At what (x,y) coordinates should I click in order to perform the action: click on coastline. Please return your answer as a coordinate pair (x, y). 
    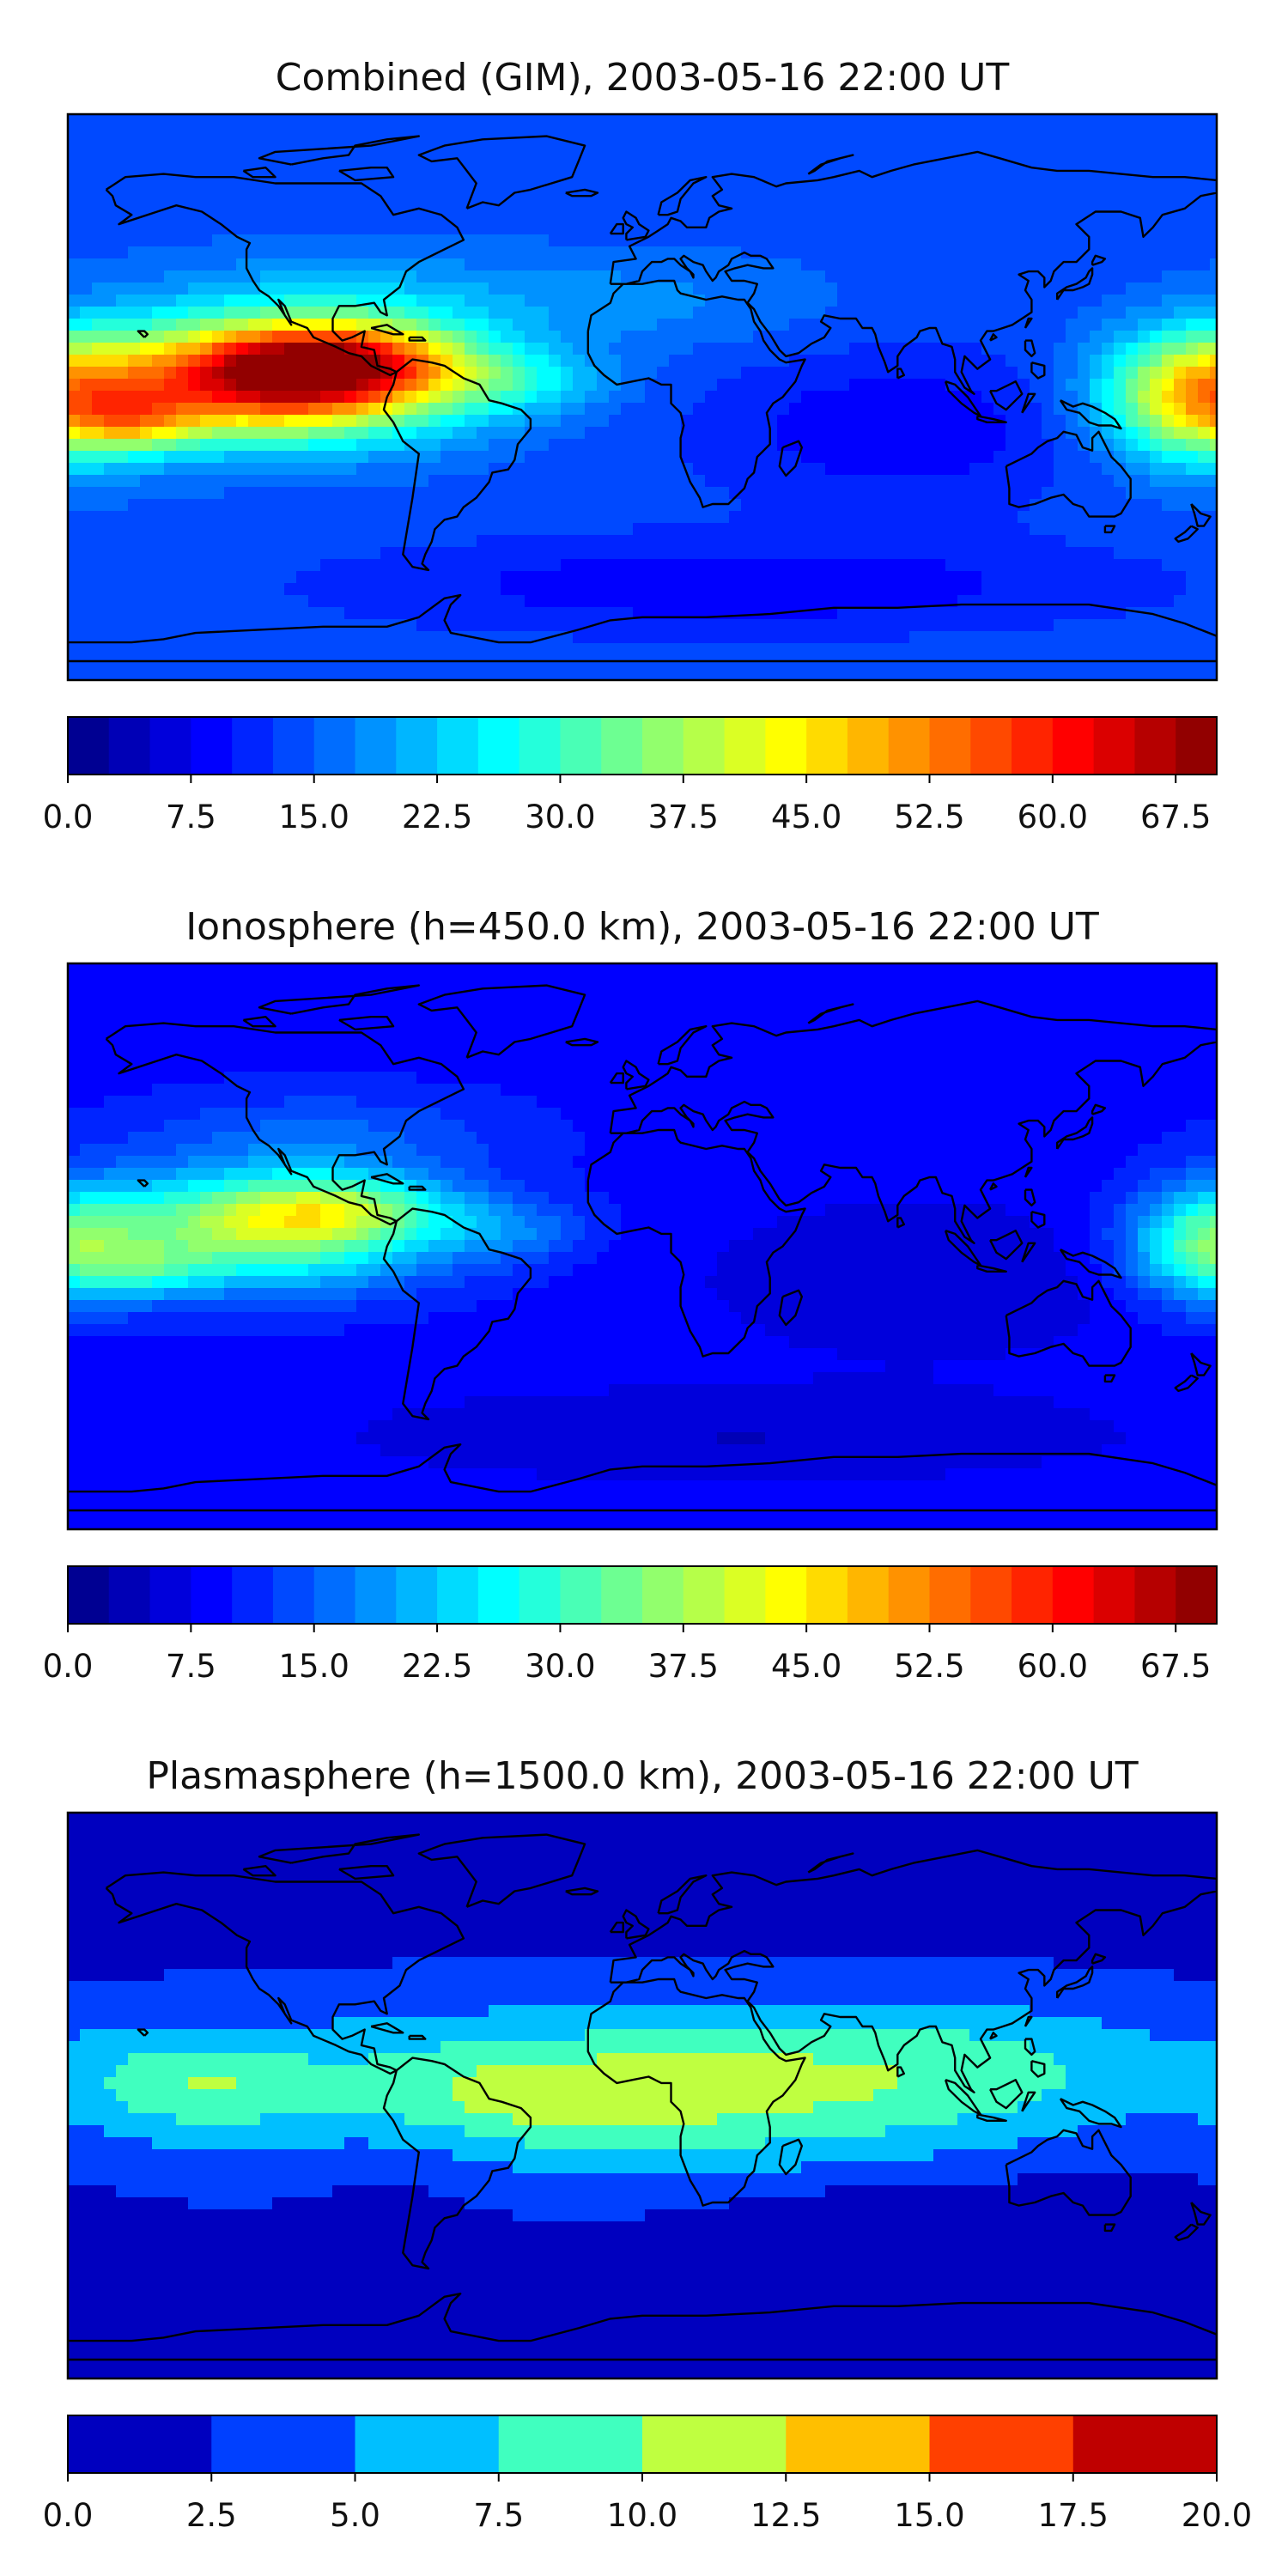
    Looking at the image, I should click on (1038, 370).